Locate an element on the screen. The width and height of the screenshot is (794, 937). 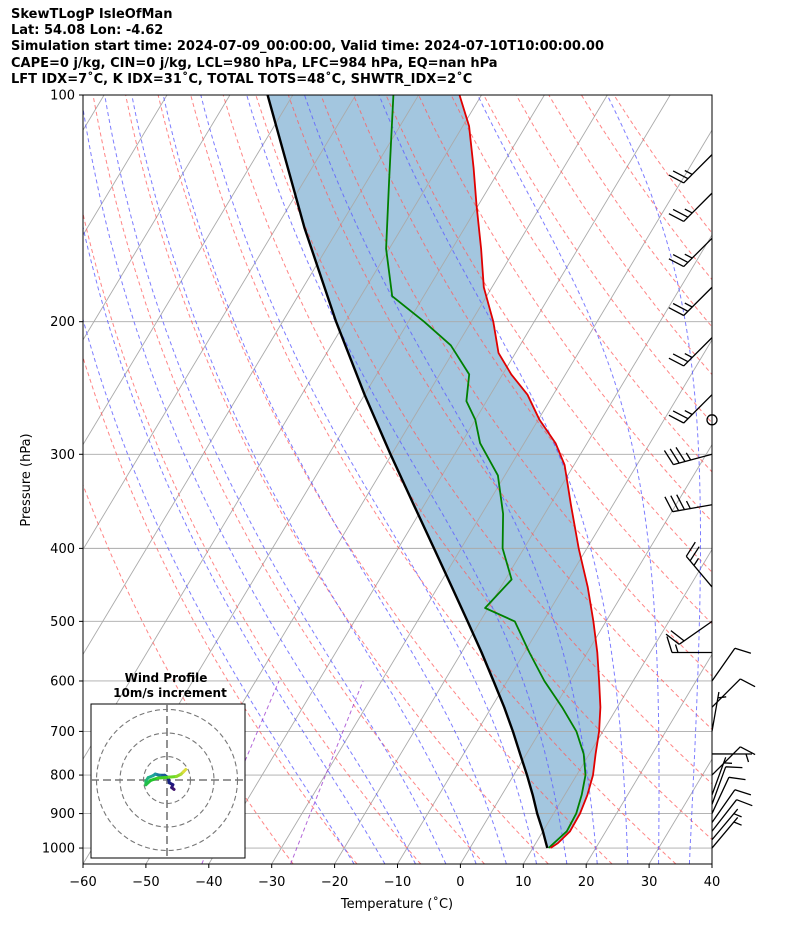
chart-title: SkewTLogP IsleOfMan is located at coordinates (92, 14).